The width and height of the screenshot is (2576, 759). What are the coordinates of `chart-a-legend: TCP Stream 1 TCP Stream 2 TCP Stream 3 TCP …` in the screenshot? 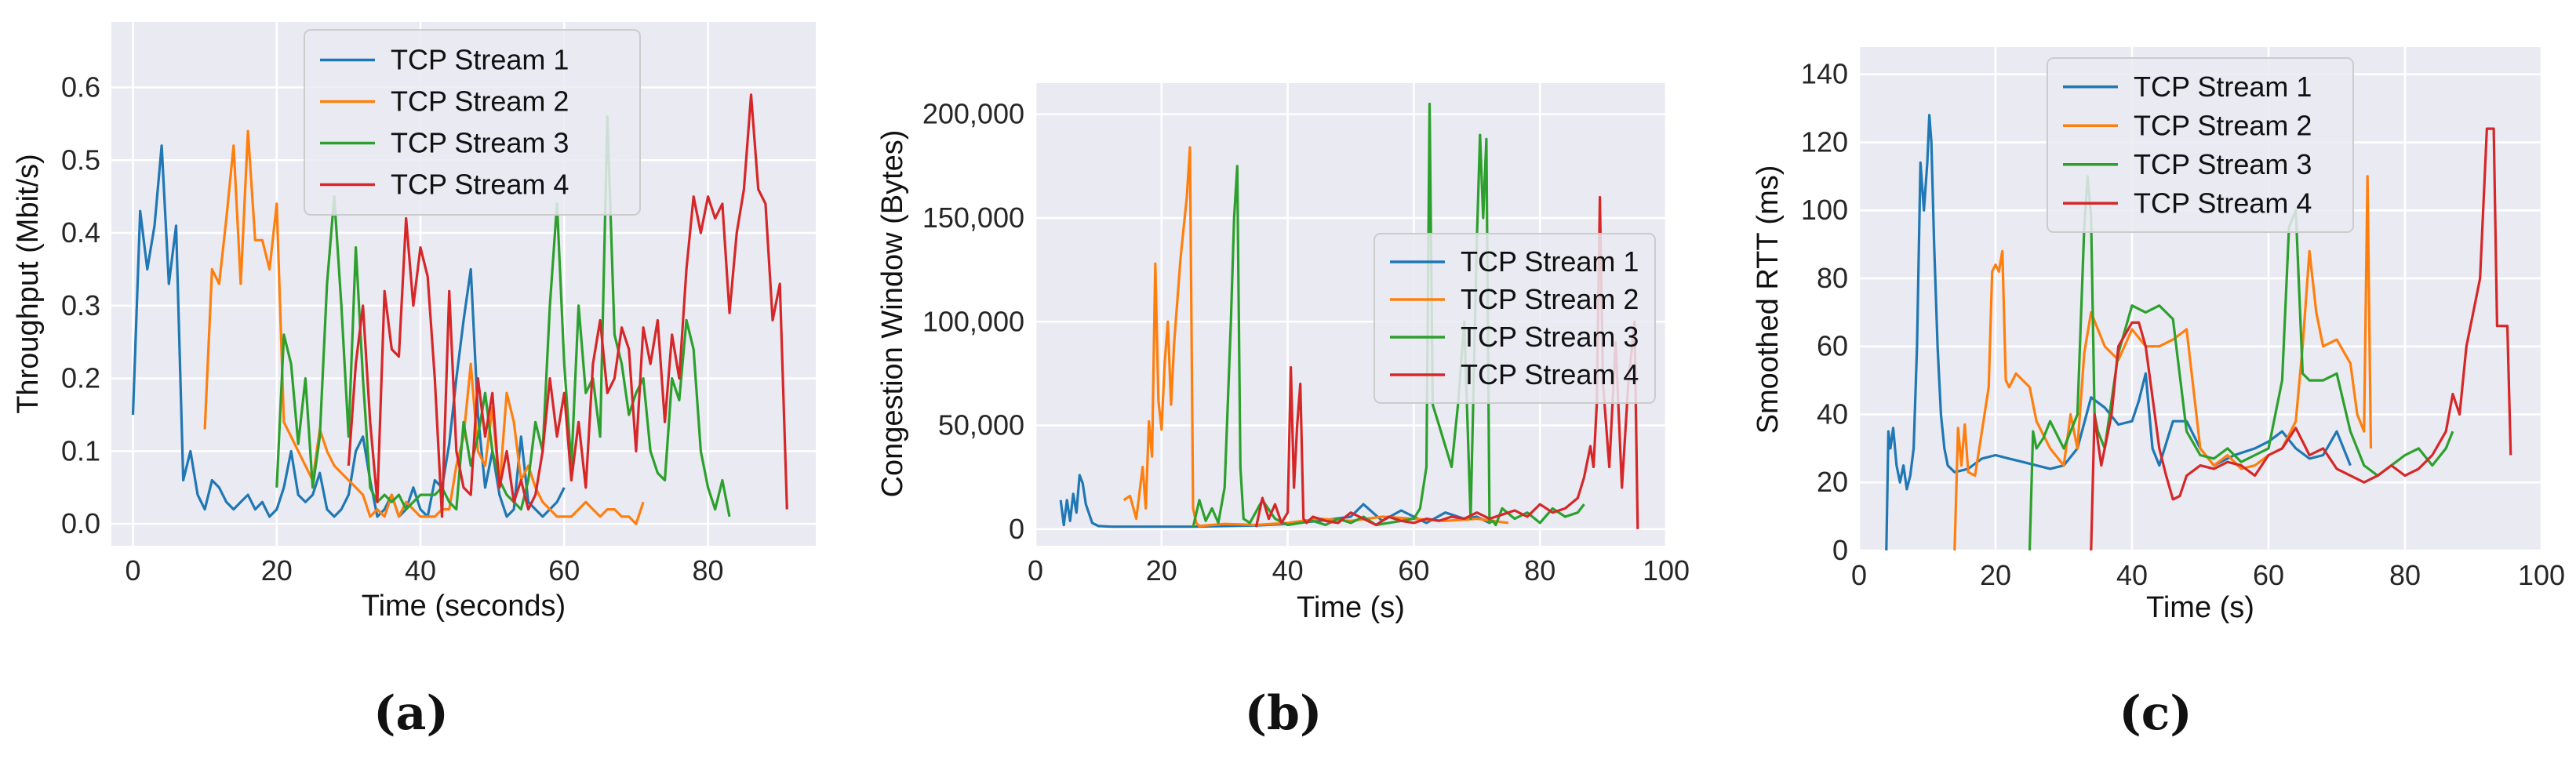 It's located at (472, 122).